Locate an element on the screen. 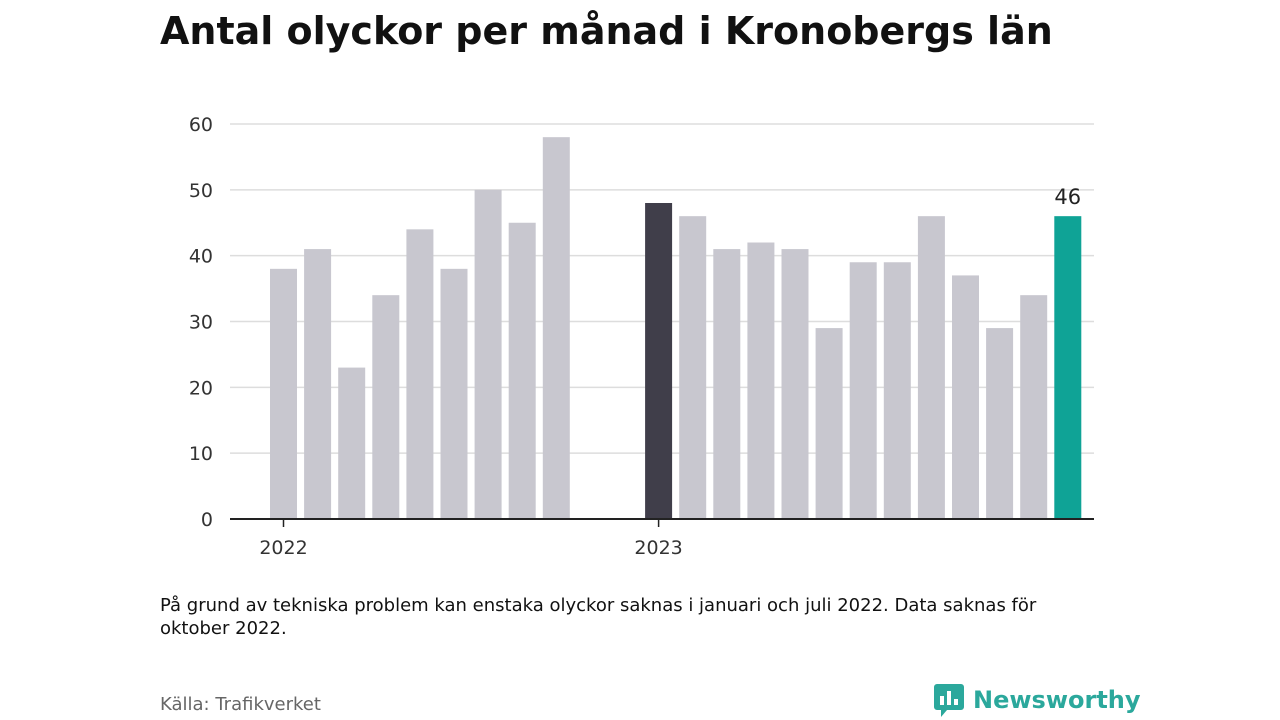  chart-title: Antal olyckor per månad i Kronobergs län is located at coordinates (606, 31).